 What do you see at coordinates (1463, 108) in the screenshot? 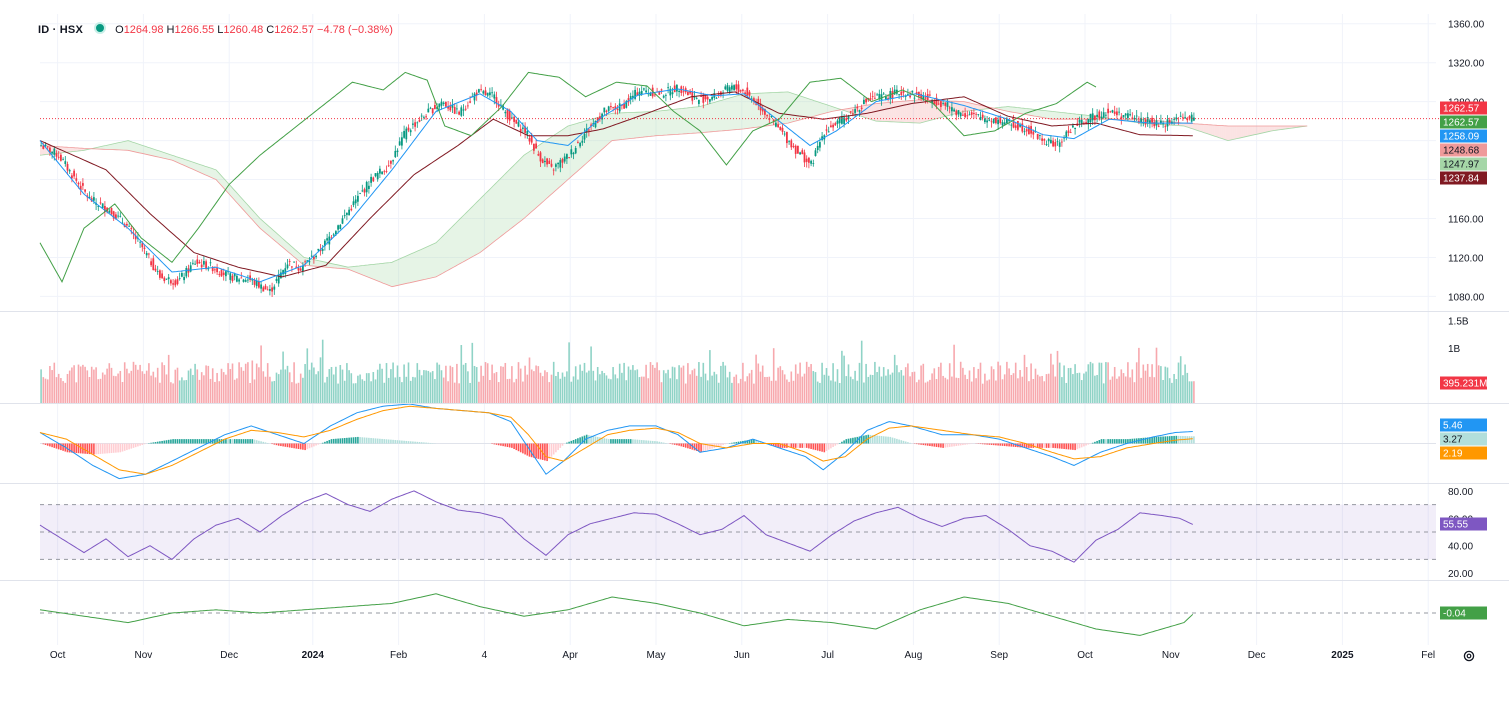
I see `price-badge-bg` at bounding box center [1463, 108].